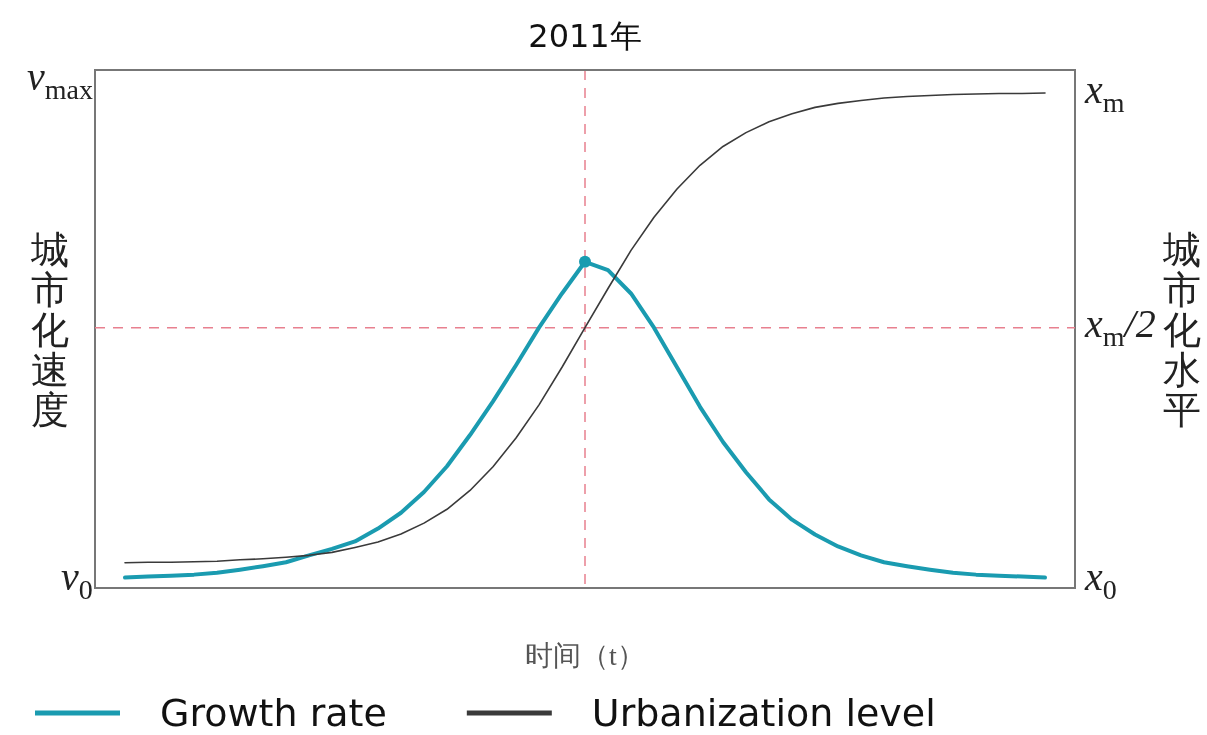  What do you see at coordinates (49, 330) in the screenshot?
I see `y-axis-title: 城市化速度` at bounding box center [49, 330].